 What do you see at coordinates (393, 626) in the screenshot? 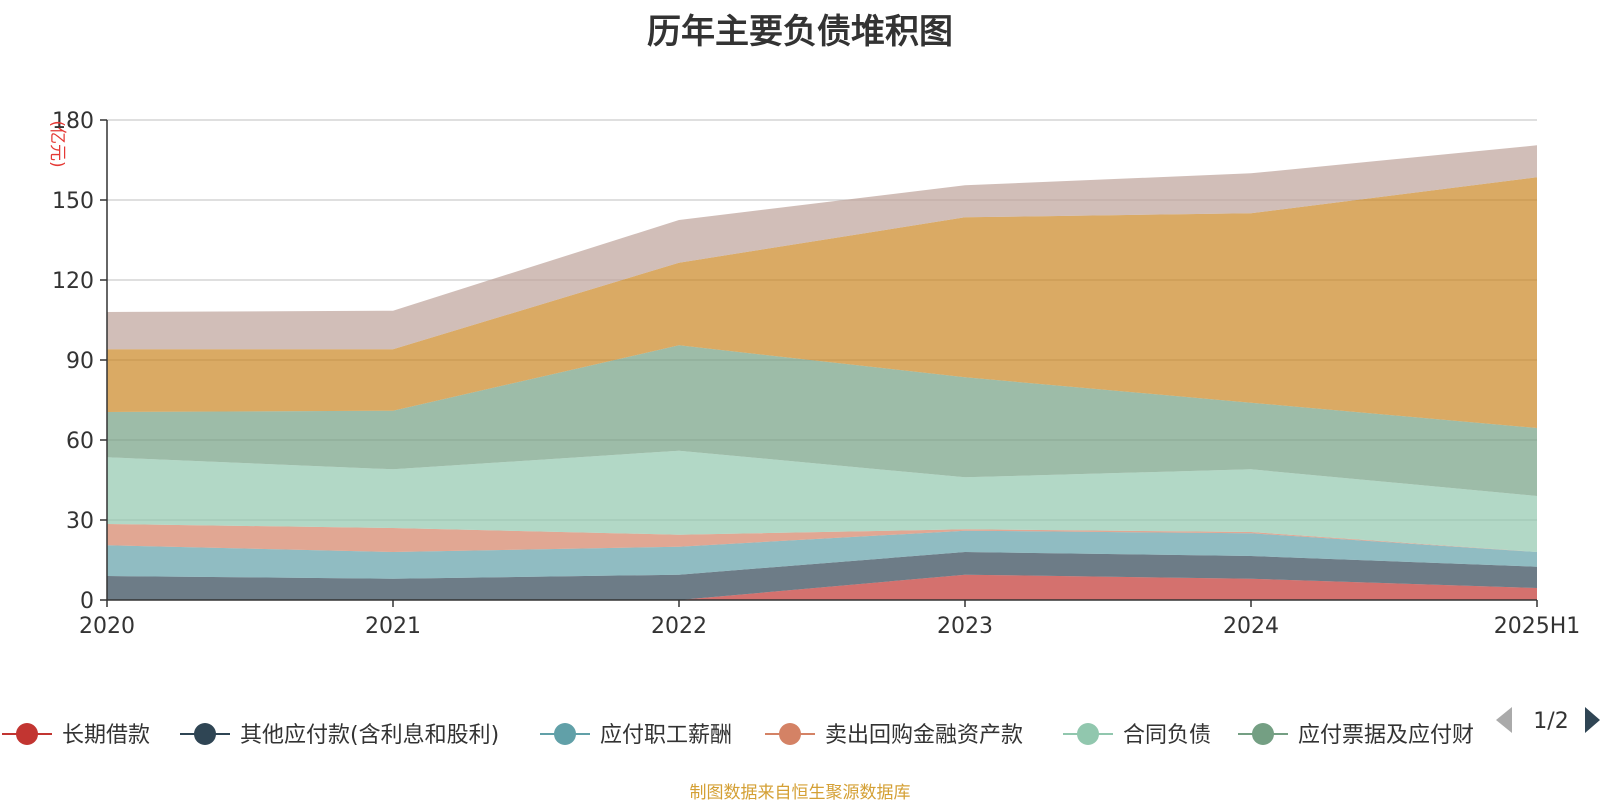
I see `x-tick-label: 2021` at bounding box center [393, 626].